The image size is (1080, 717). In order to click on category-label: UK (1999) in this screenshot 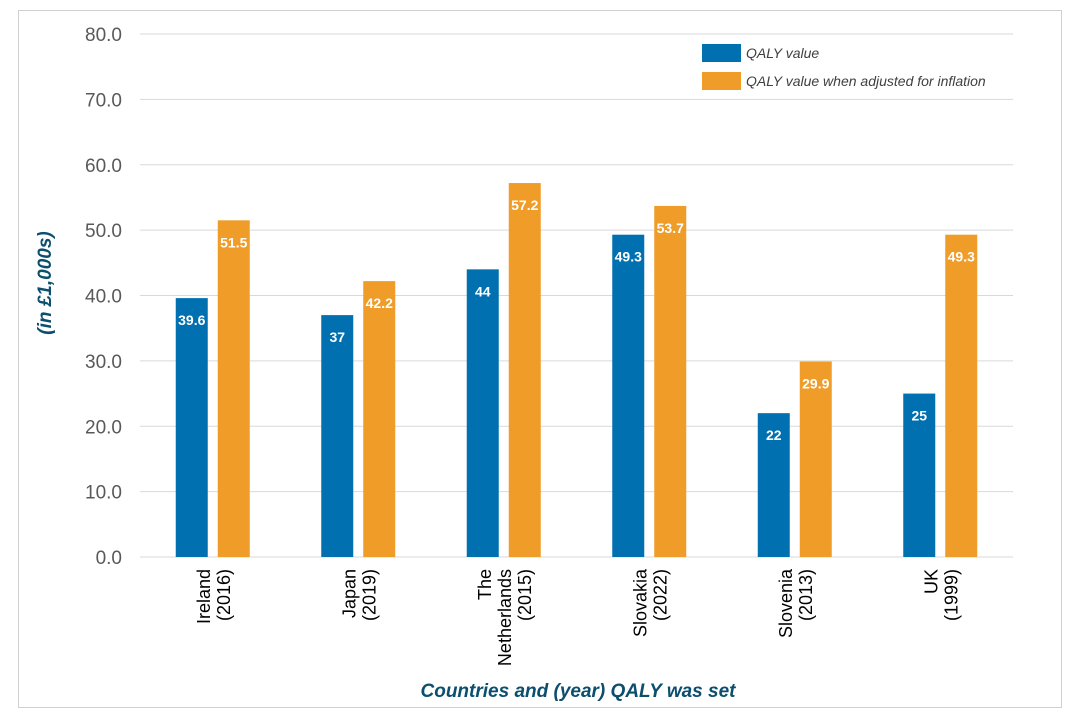, I will do `click(941, 595)`.